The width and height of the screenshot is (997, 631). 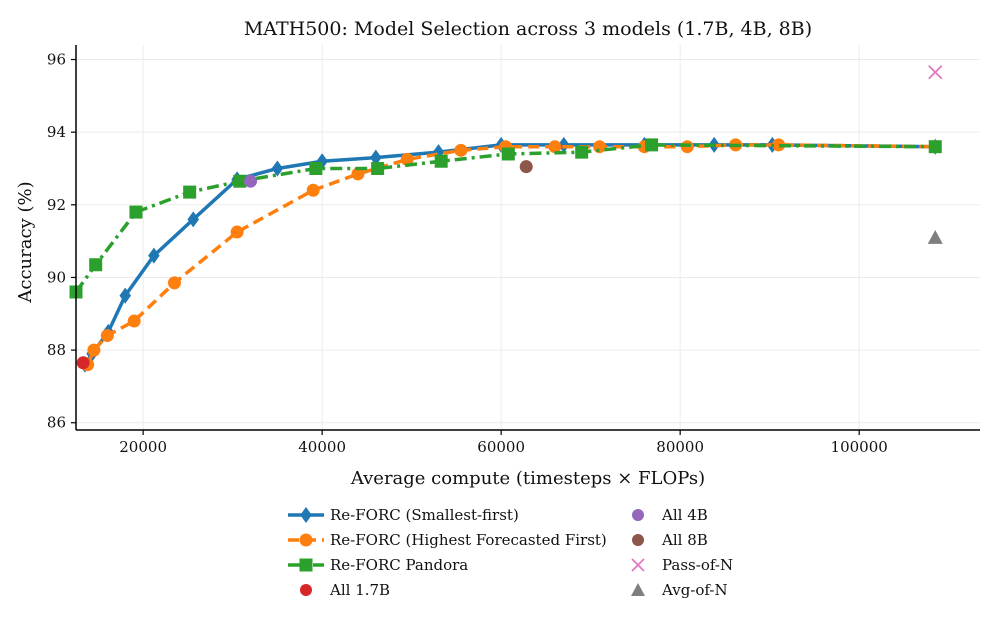 I want to click on point-pass-of-n, so click(x=935, y=72).